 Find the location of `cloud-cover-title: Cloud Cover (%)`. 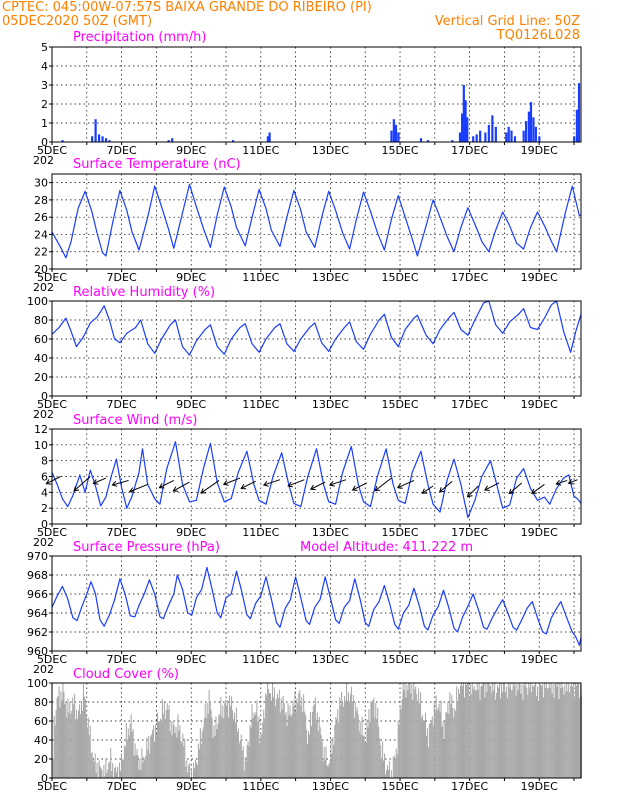

cloud-cover-title: Cloud Cover (%) is located at coordinates (126, 674).